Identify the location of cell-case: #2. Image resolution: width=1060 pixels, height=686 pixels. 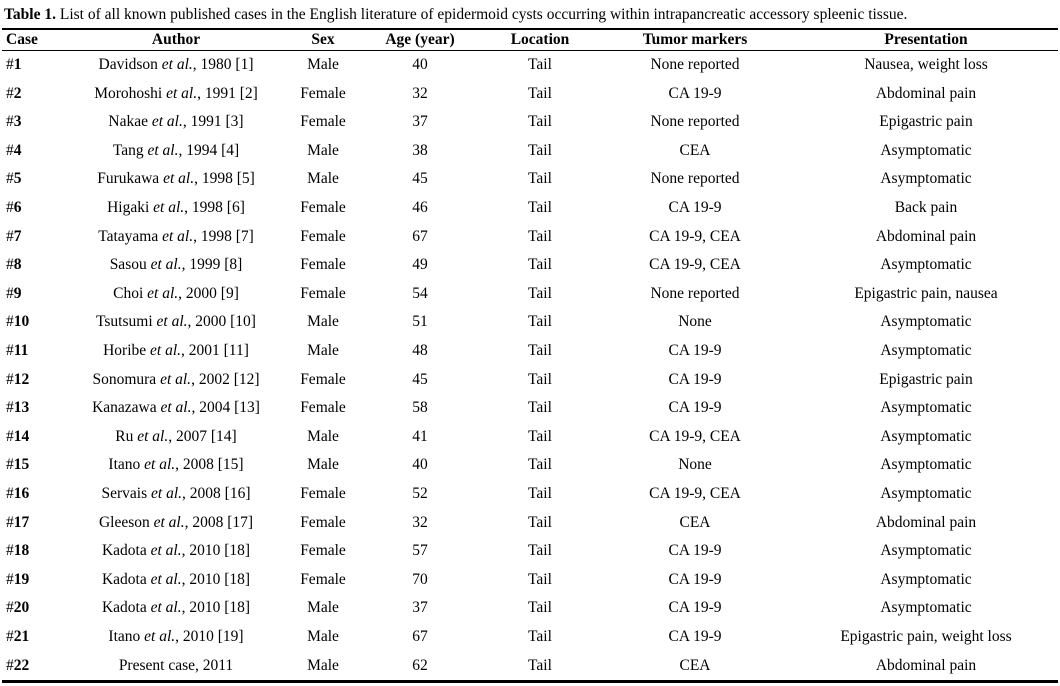
(14, 93).